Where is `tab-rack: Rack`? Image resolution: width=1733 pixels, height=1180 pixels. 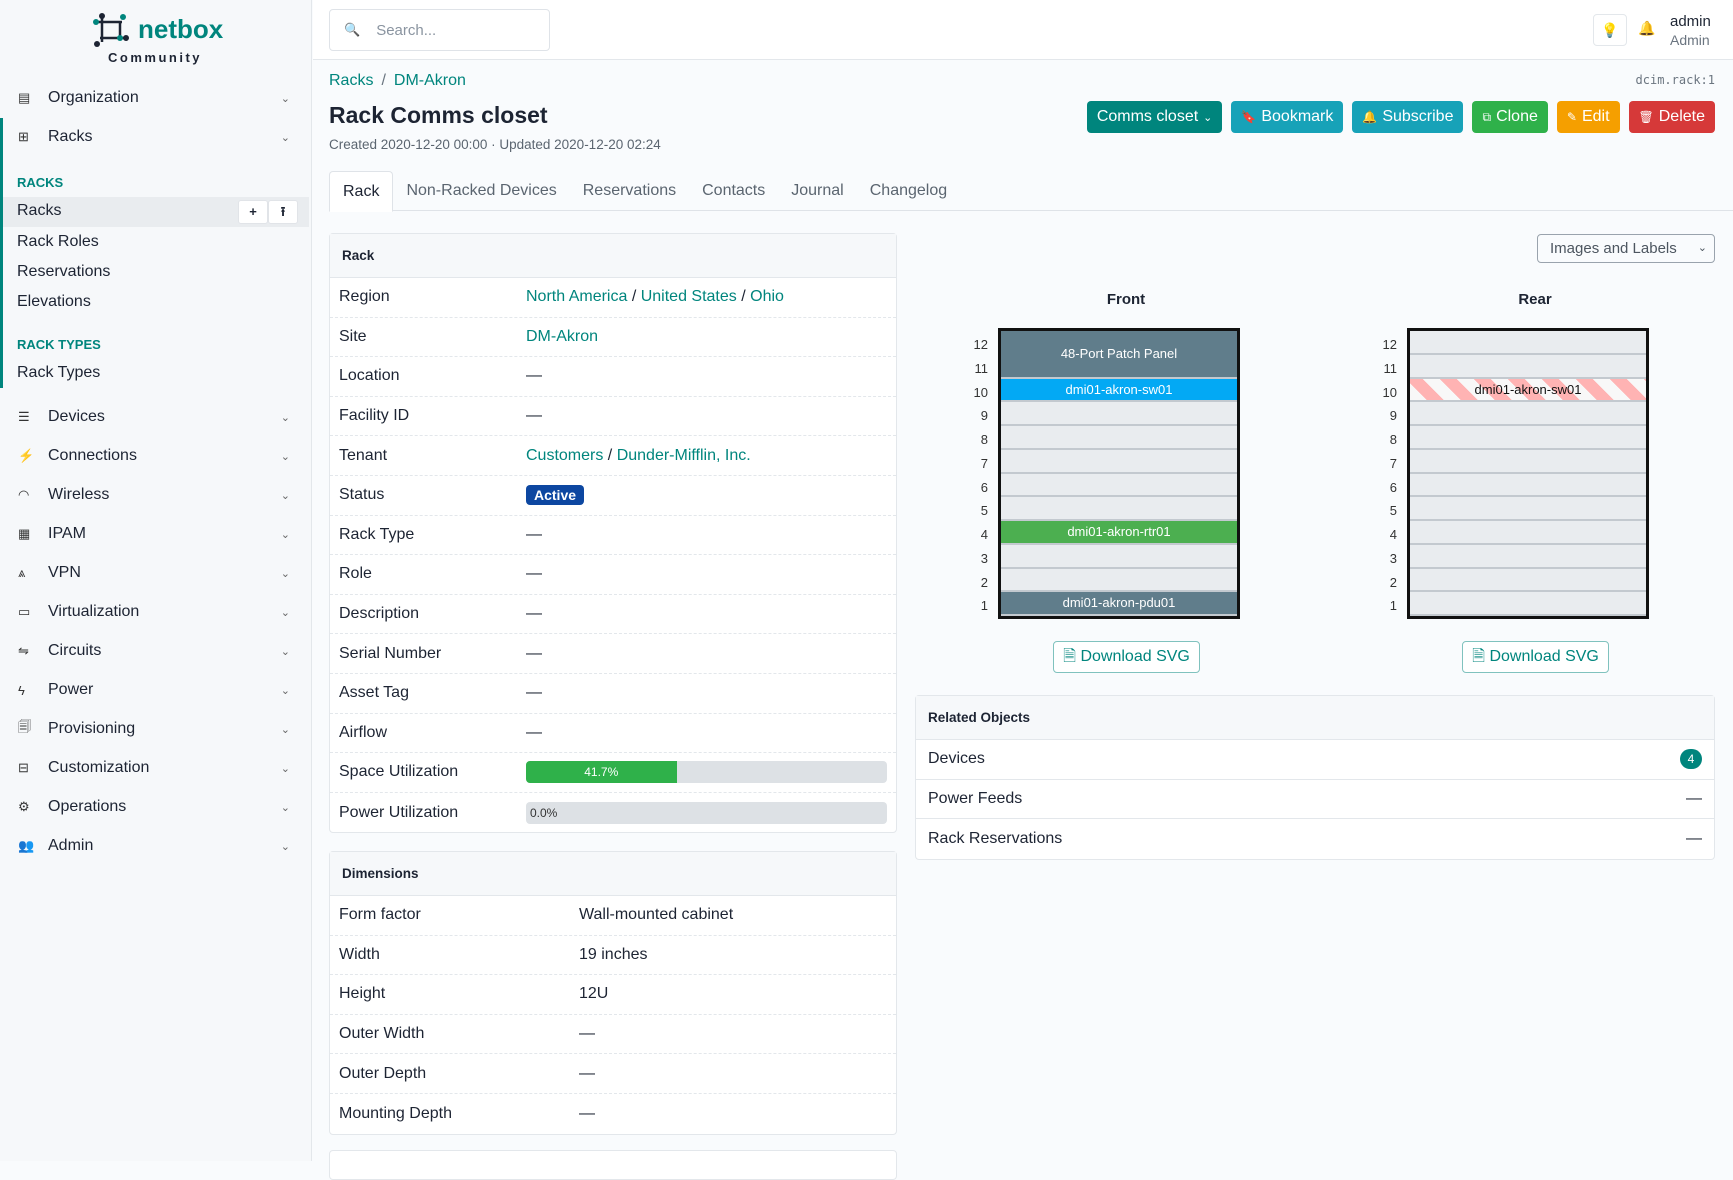 tab-rack: Rack is located at coordinates (361, 191).